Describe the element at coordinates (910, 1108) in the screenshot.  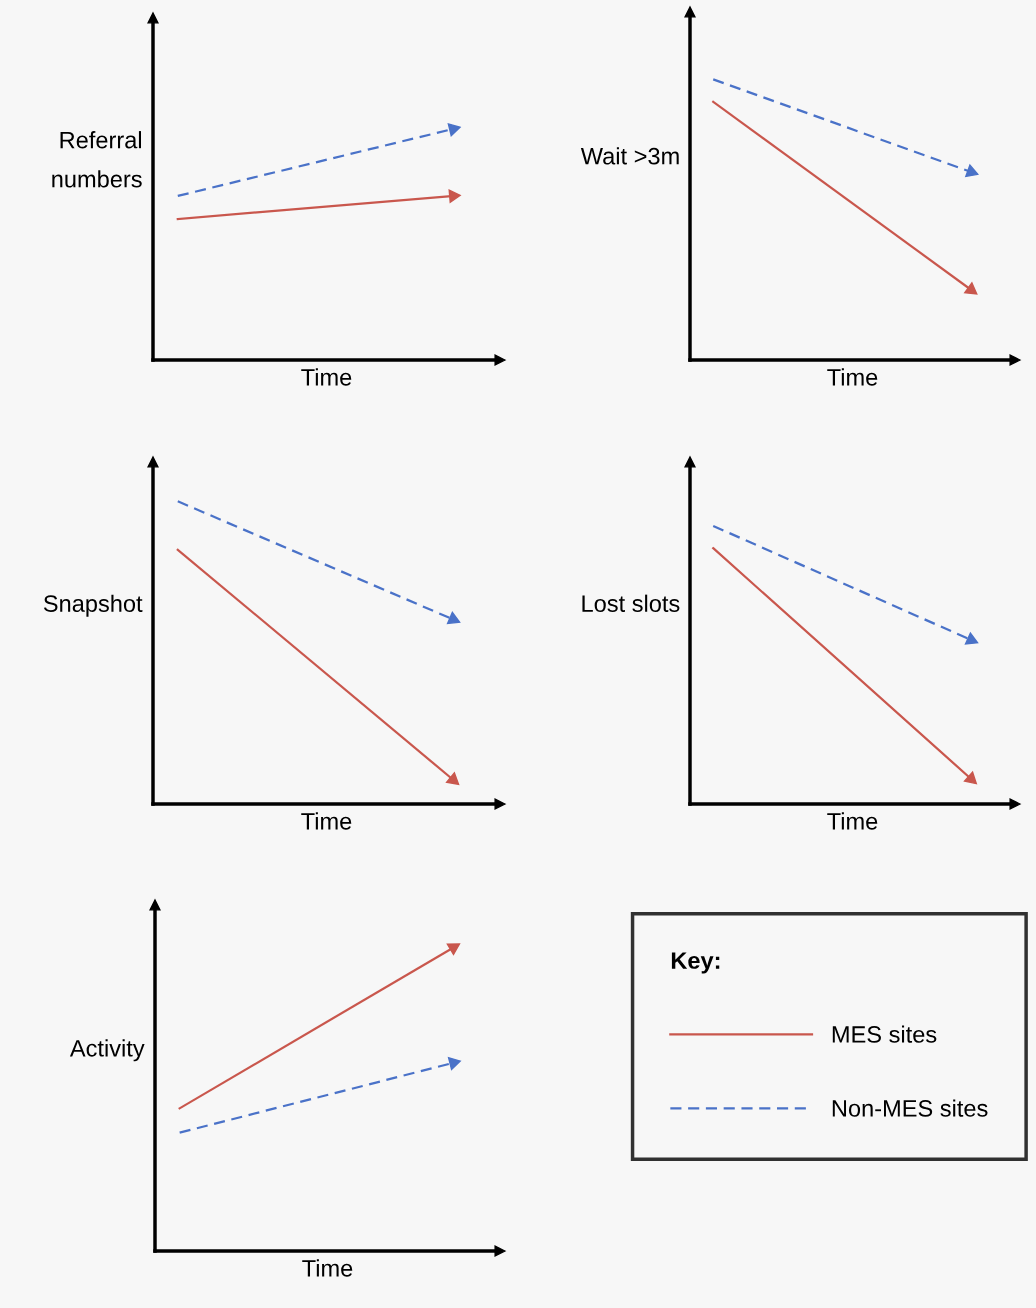
I see `text: Non-MES sites` at that location.